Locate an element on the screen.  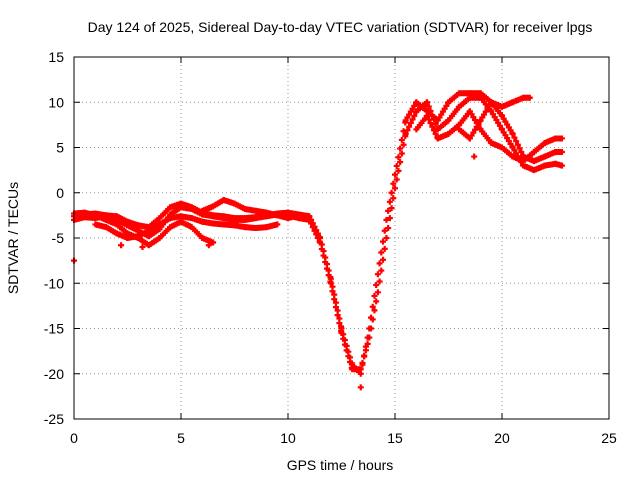
y-tick-label: 5 is located at coordinates (60, 148).